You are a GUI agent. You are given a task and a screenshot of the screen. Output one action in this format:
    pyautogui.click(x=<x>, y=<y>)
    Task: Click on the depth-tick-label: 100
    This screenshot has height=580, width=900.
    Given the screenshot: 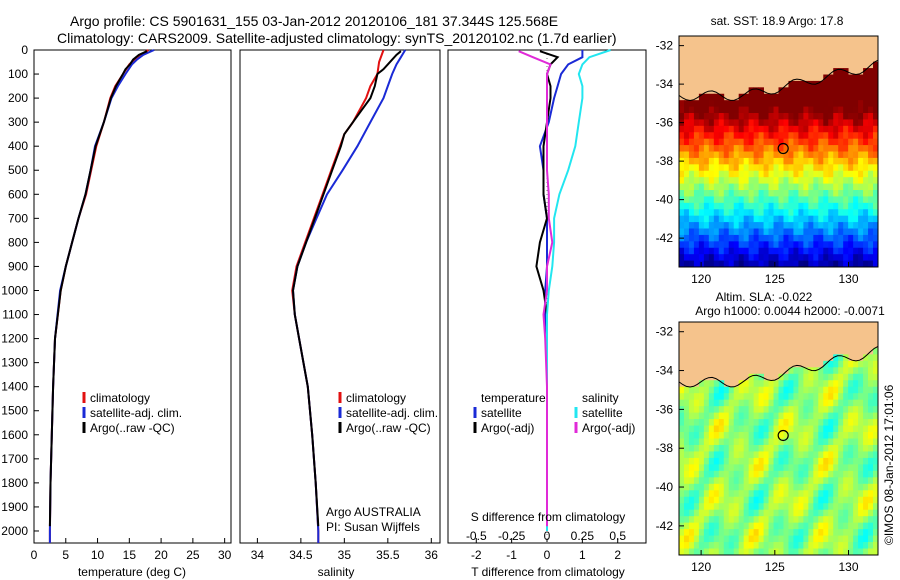 What is the action you would take?
    pyautogui.click(x=18, y=74)
    